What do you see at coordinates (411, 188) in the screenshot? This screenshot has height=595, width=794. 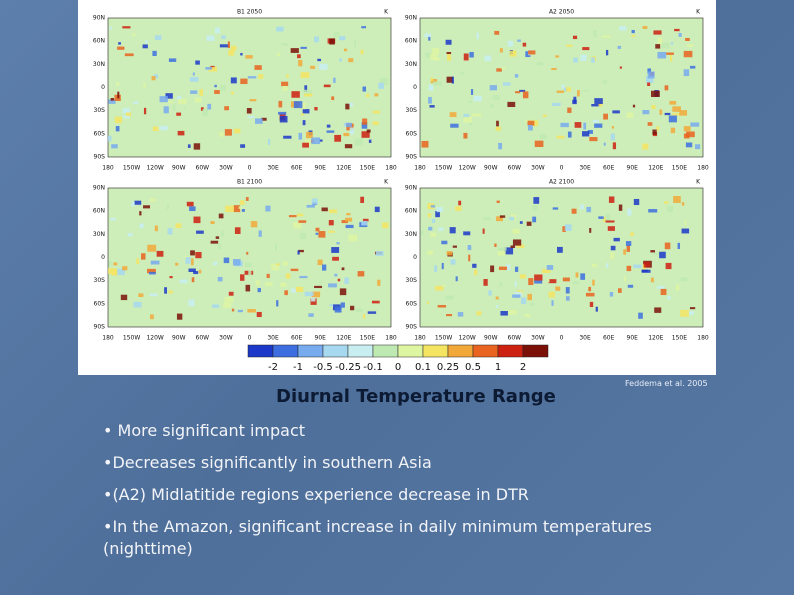 I see `lat-label: 90N` at bounding box center [411, 188].